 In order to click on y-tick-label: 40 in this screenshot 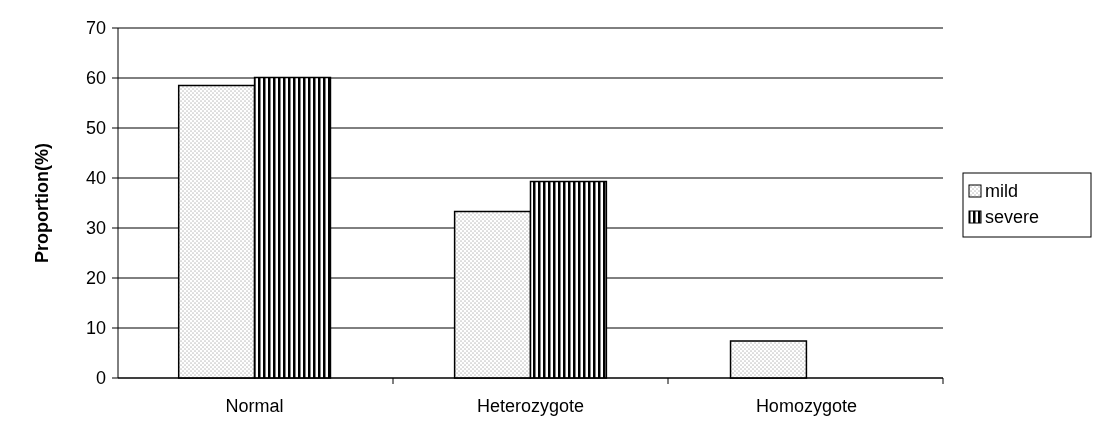, I will do `click(95, 178)`.